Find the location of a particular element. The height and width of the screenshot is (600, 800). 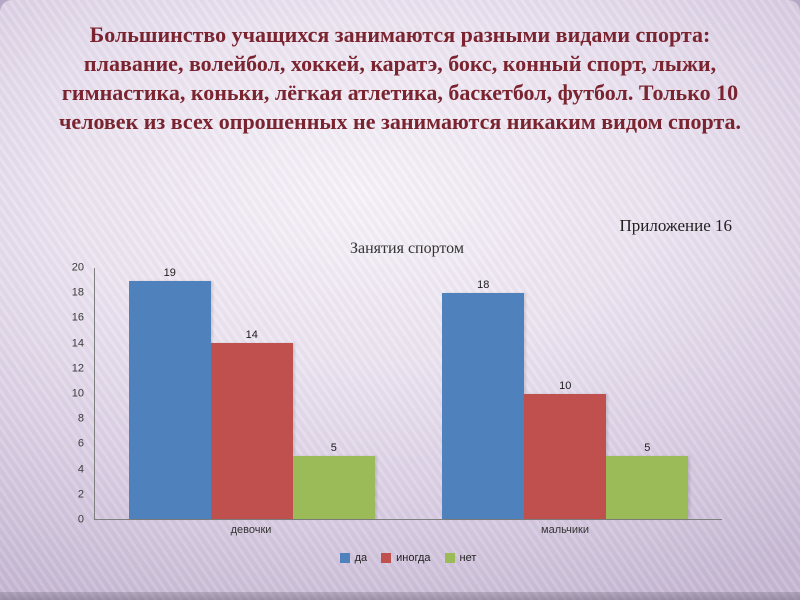

bar-value-label: 10 is located at coordinates (565, 385).